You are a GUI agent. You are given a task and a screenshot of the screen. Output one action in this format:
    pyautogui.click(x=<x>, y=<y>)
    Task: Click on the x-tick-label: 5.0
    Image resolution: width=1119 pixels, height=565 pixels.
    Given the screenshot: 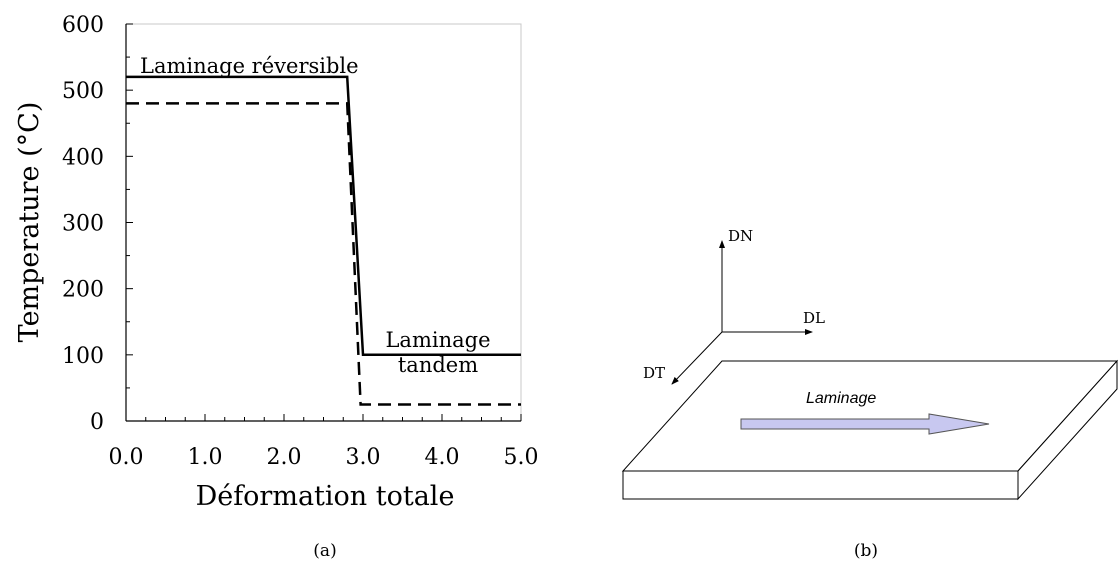 What is the action you would take?
    pyautogui.click(x=521, y=457)
    